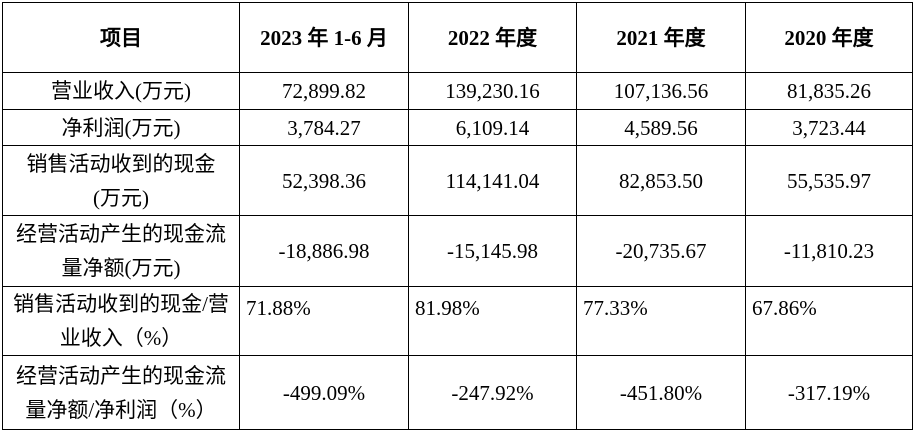 The image size is (915, 430). Describe the element at coordinates (492, 127) in the screenshot. I see `cell-value: 6,109.14` at that location.